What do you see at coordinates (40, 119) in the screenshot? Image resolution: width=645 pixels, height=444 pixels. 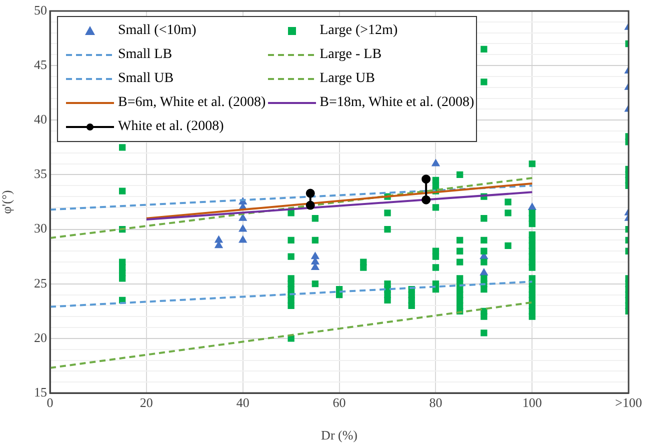 I see `y-tick-label: 40` at bounding box center [40, 119].